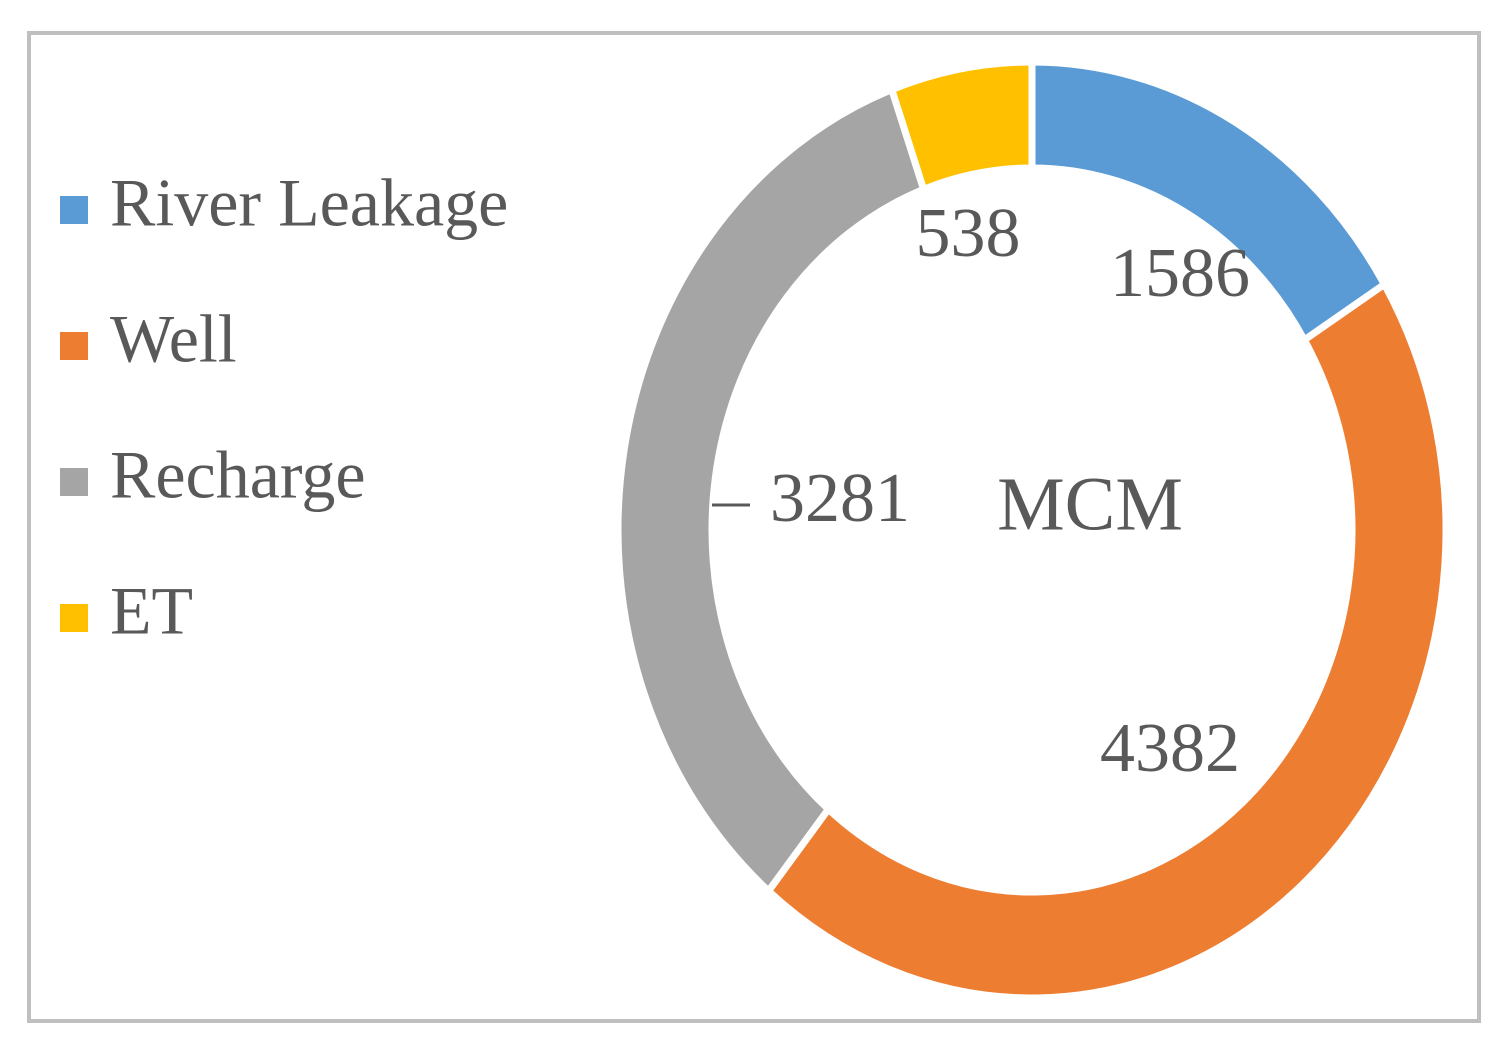 Image resolution: width=1507 pixels, height=1052 pixels. I want to click on legend-label: Well, so click(173, 339).